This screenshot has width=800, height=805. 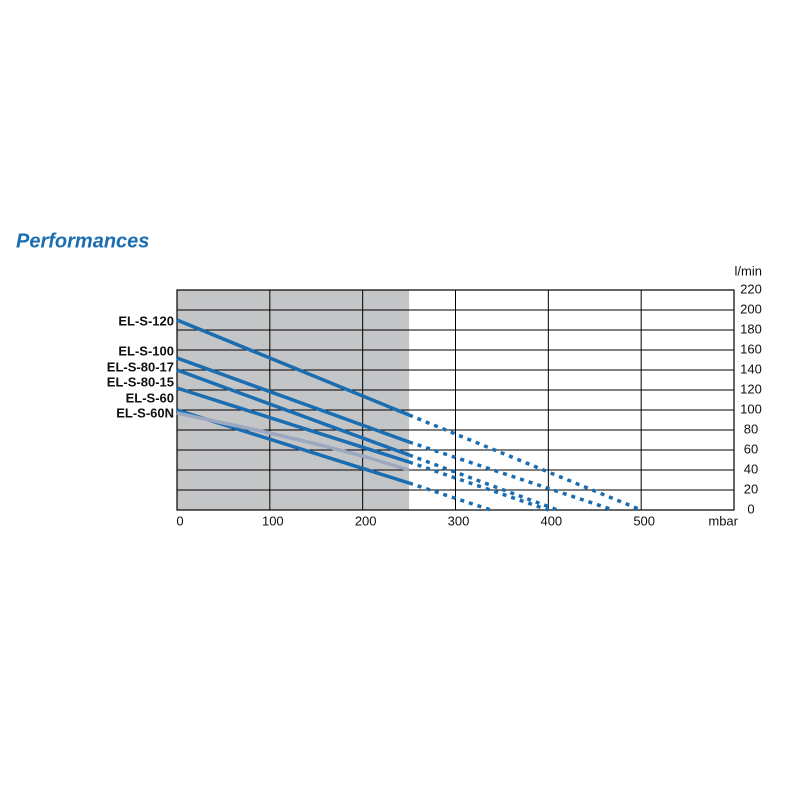 I want to click on y-tick-label: 120, so click(x=751, y=388).